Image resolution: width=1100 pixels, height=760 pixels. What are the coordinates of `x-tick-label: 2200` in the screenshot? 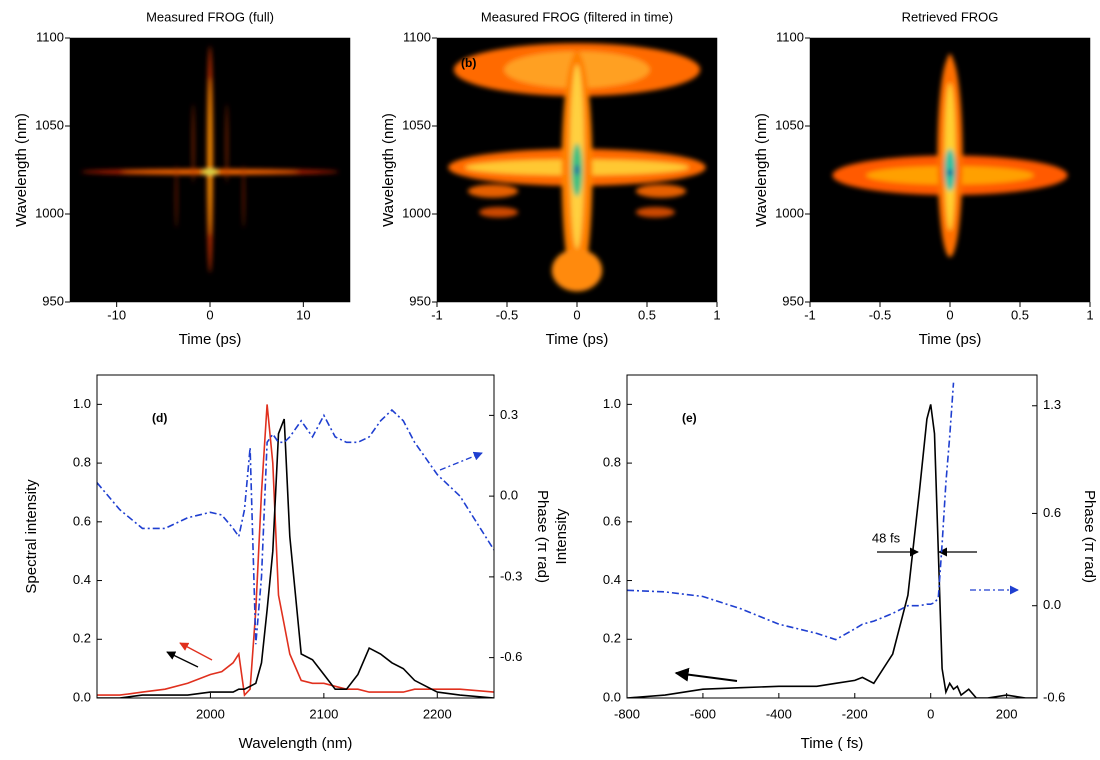 It's located at (437, 713).